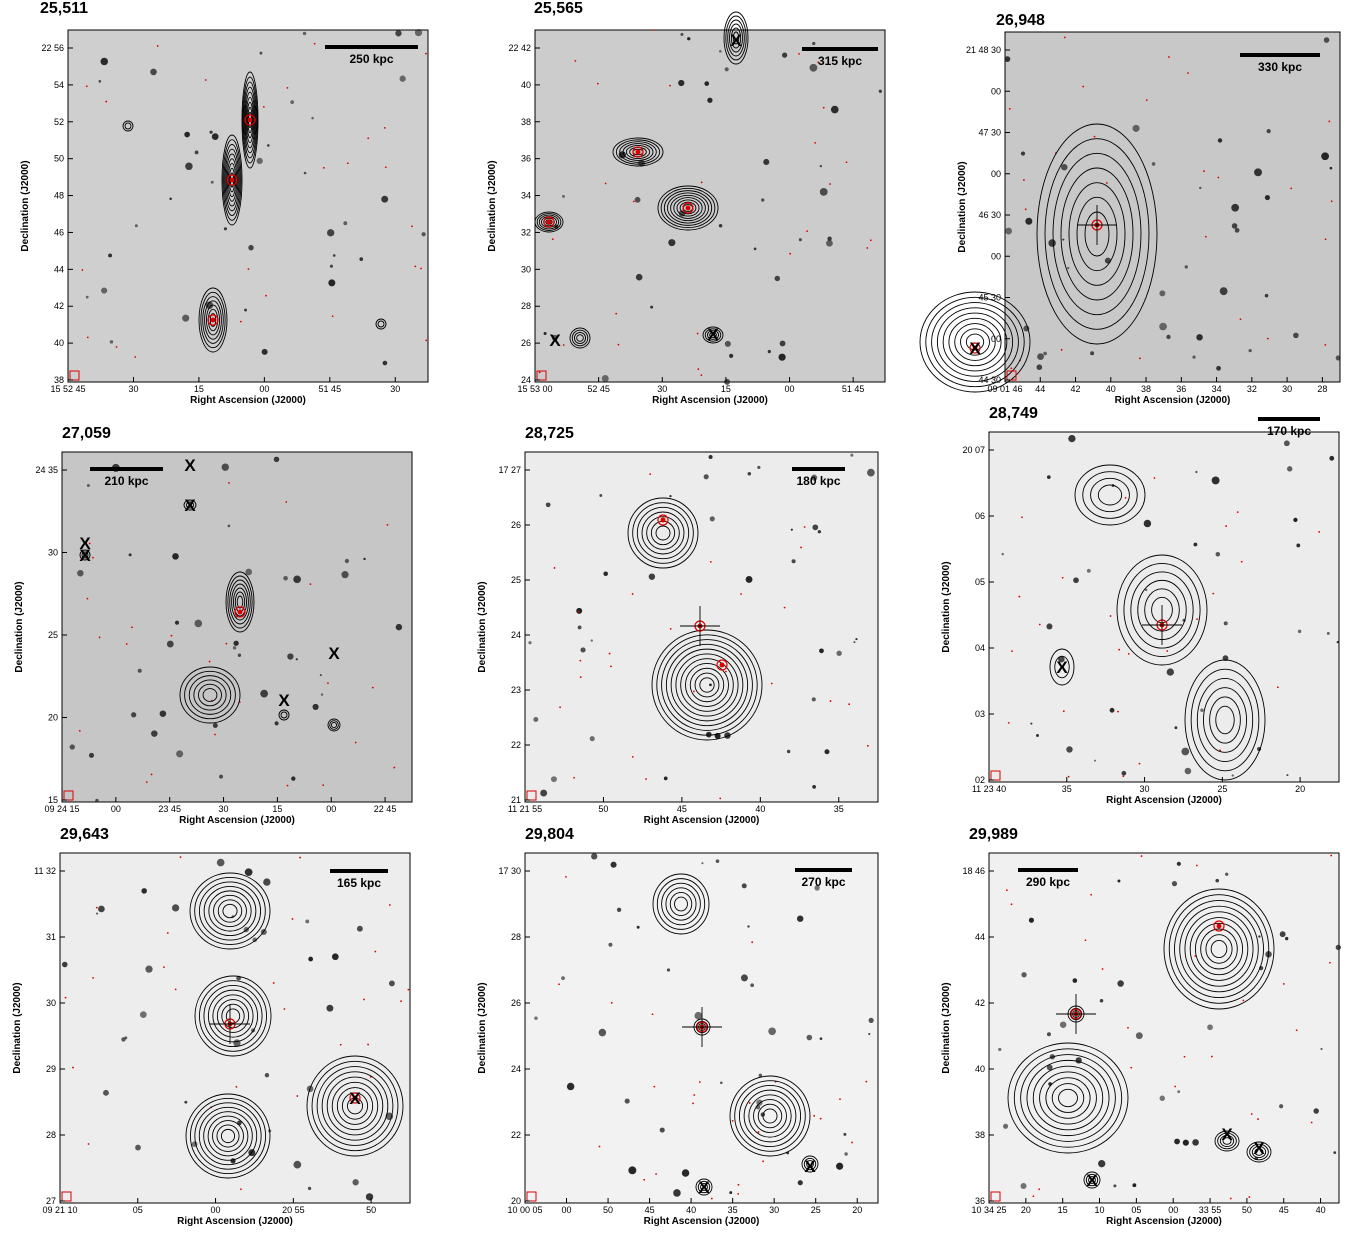 The width and height of the screenshot is (1364, 1246). What do you see at coordinates (1247, 1210) in the screenshot?
I see `x-tick-label: 50` at bounding box center [1247, 1210].